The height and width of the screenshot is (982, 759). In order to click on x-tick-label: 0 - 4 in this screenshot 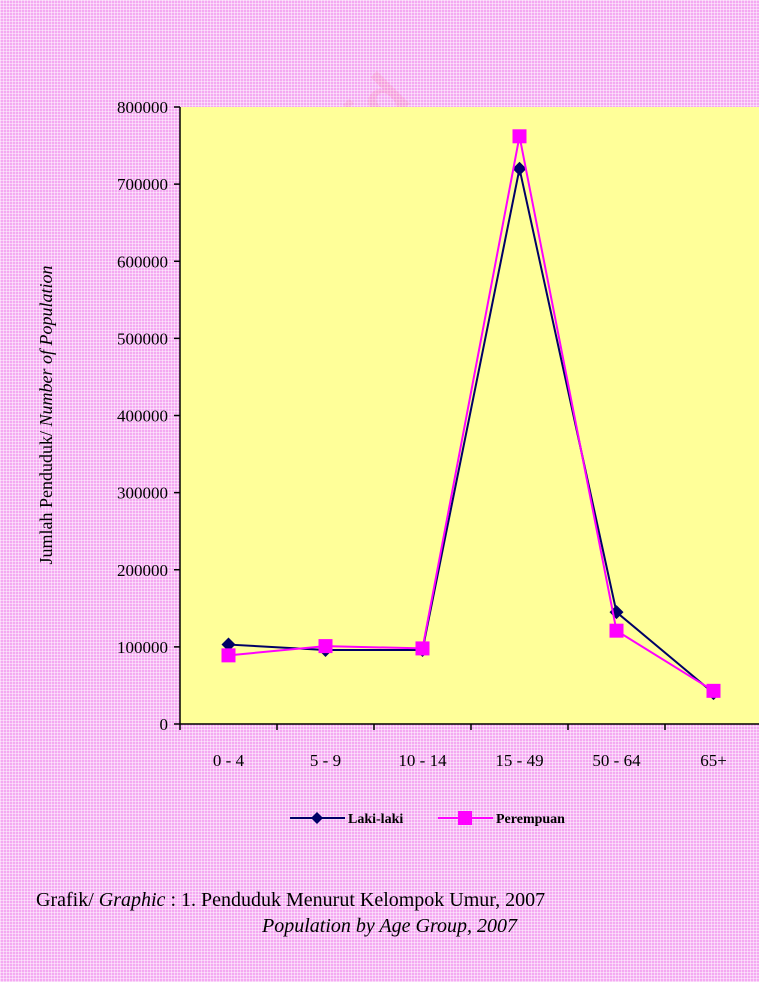, I will do `click(229, 760)`.